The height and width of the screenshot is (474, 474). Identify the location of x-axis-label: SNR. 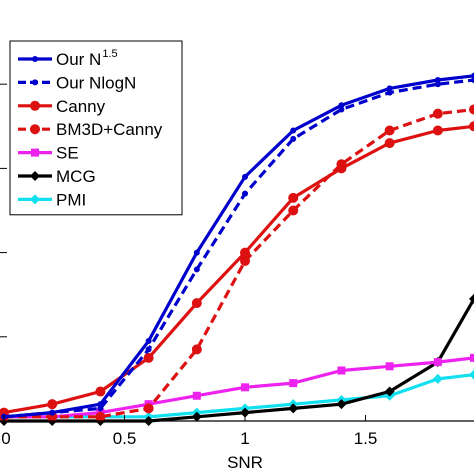
(245, 462).